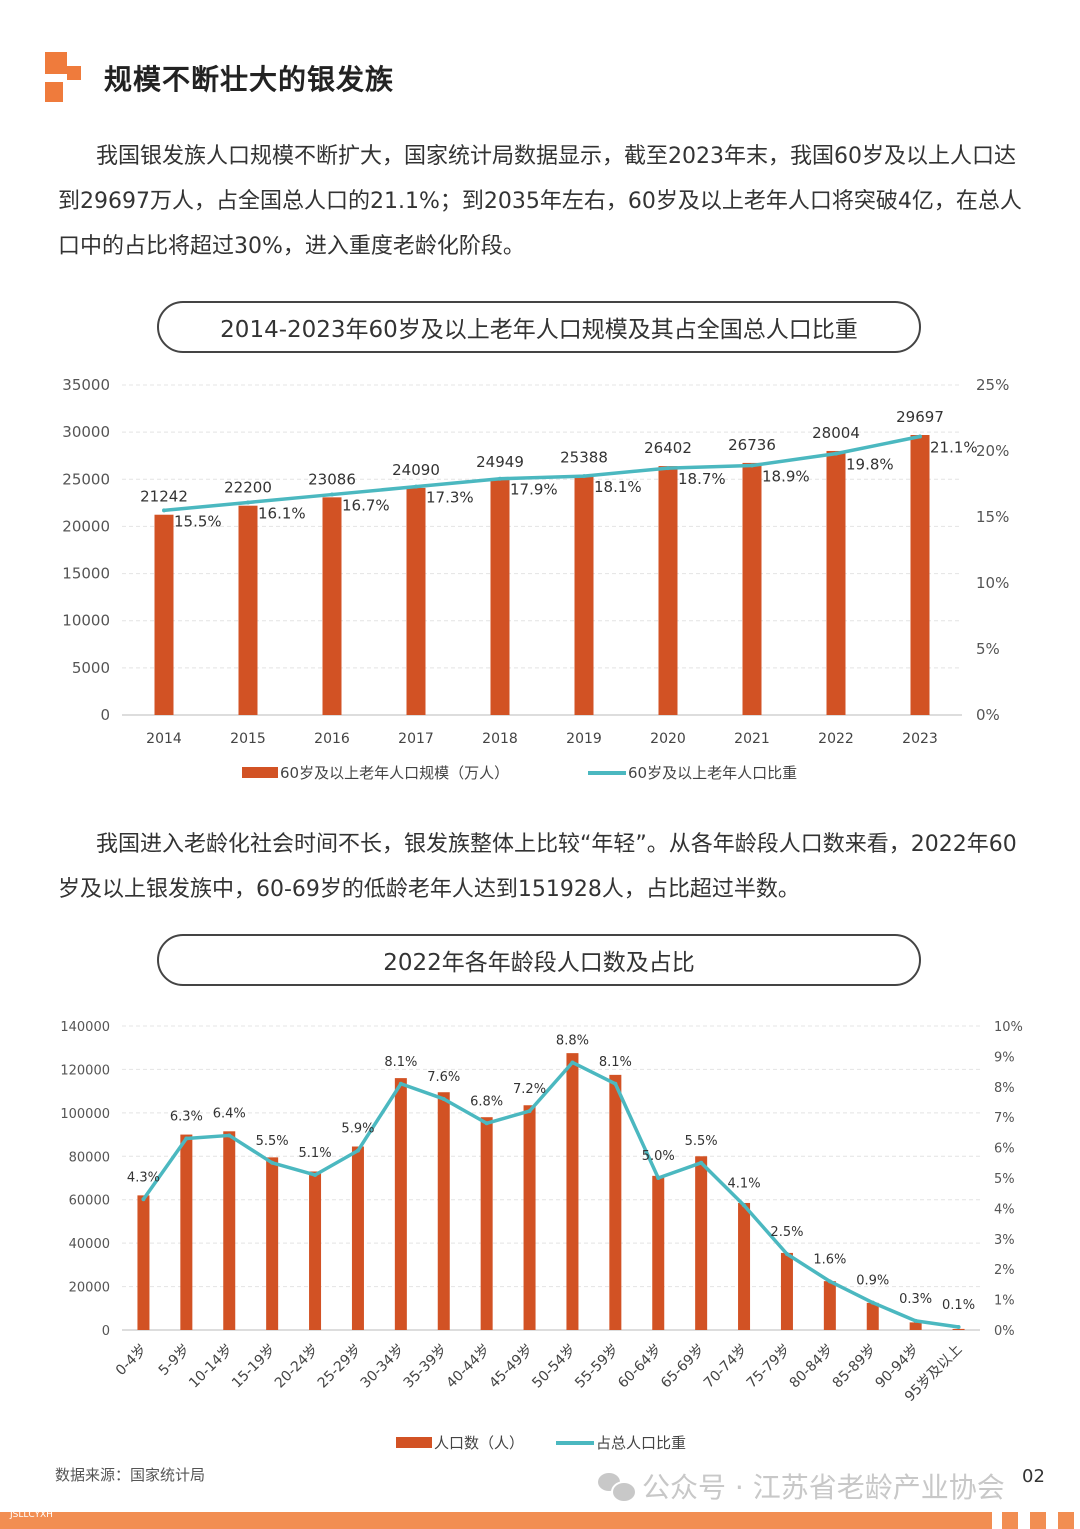 The height and width of the screenshot is (1529, 1080). Describe the element at coordinates (836, 433) in the screenshot. I see `chart1-bar-label: 28004` at that location.